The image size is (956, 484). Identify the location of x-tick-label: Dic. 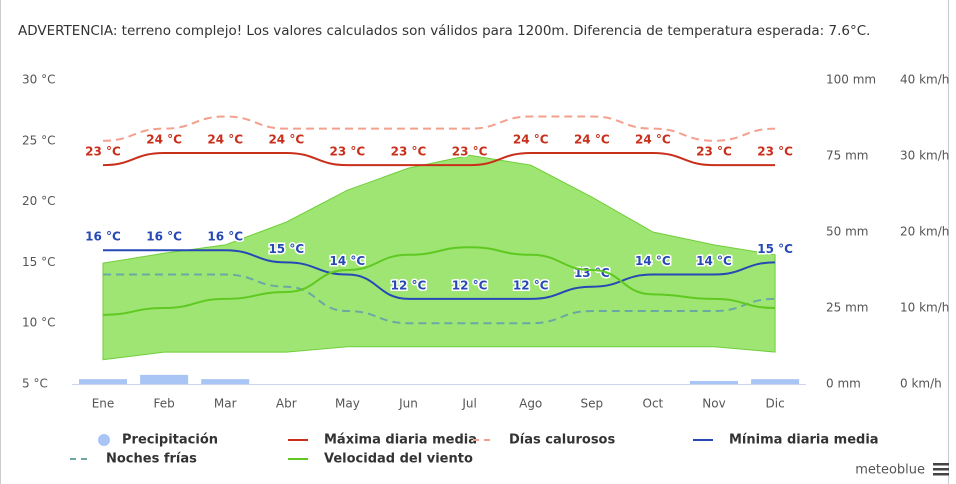
(775, 404).